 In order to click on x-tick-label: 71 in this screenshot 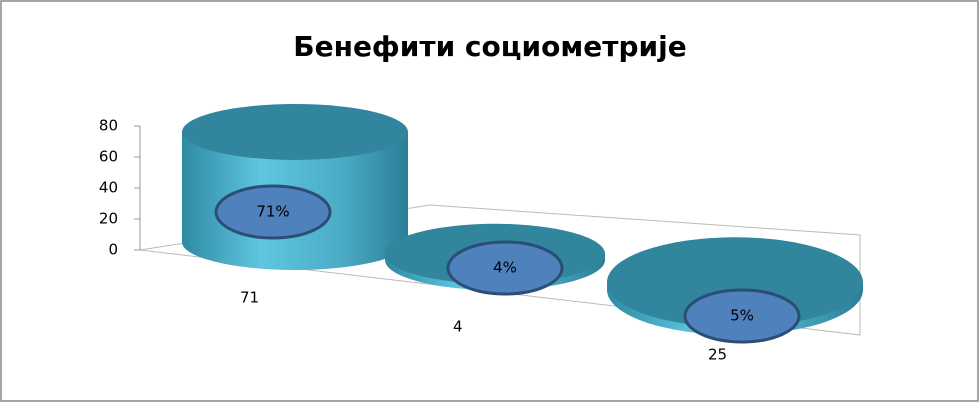, I will do `click(249, 298)`.